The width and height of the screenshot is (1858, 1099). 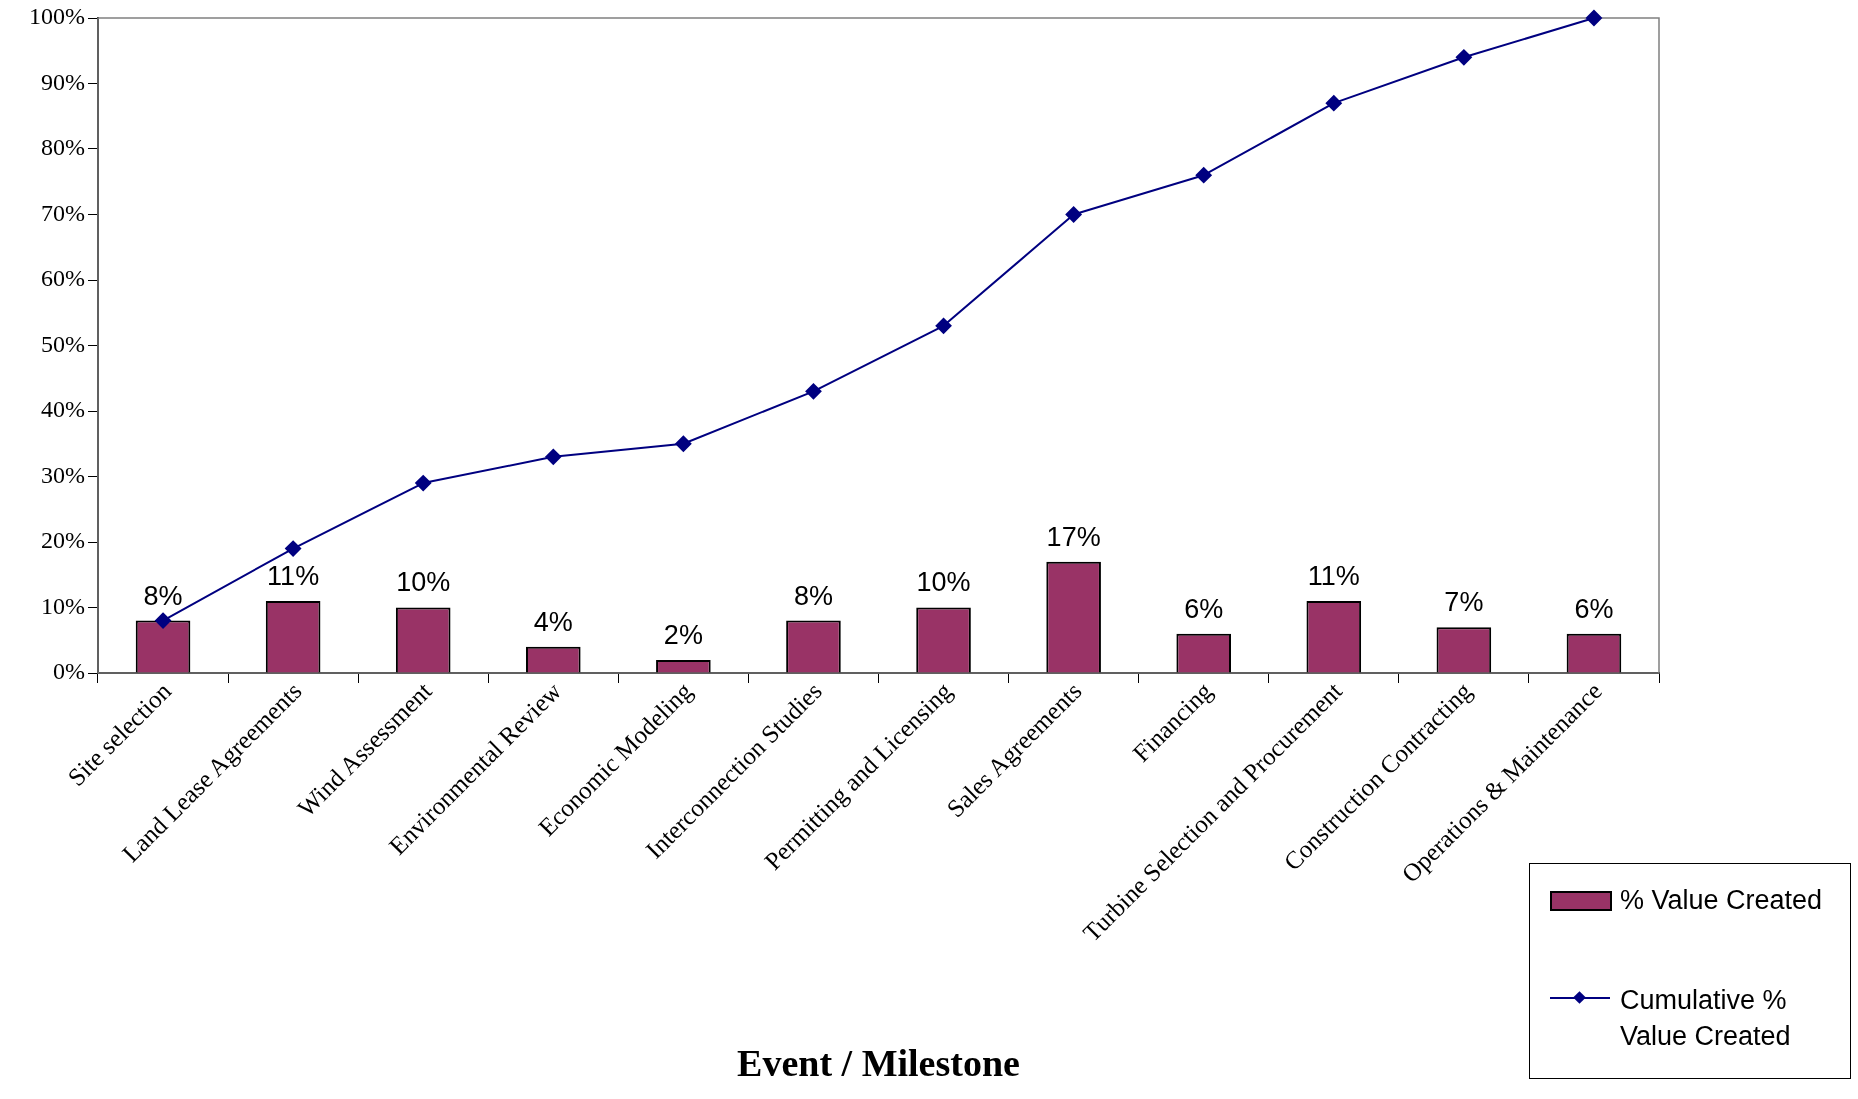 I want to click on y-tick-label: 100%, so click(x=57, y=16).